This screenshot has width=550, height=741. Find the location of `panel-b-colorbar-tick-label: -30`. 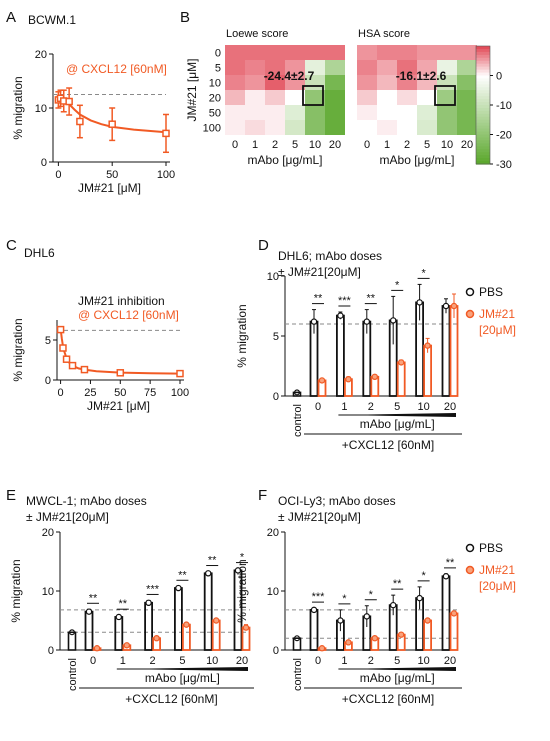

panel-b-colorbar-tick-label: -30 is located at coordinates (504, 165).